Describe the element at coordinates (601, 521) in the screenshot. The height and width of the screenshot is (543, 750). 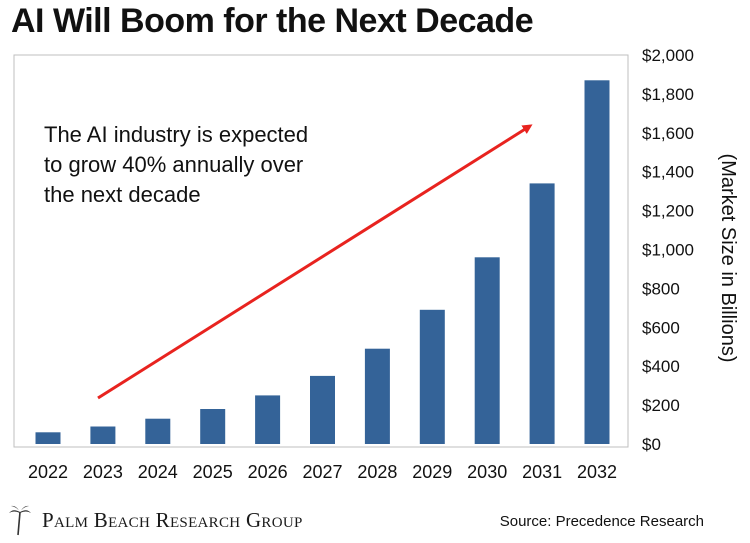
I see `source-note: Source: Precedence Research` at that location.